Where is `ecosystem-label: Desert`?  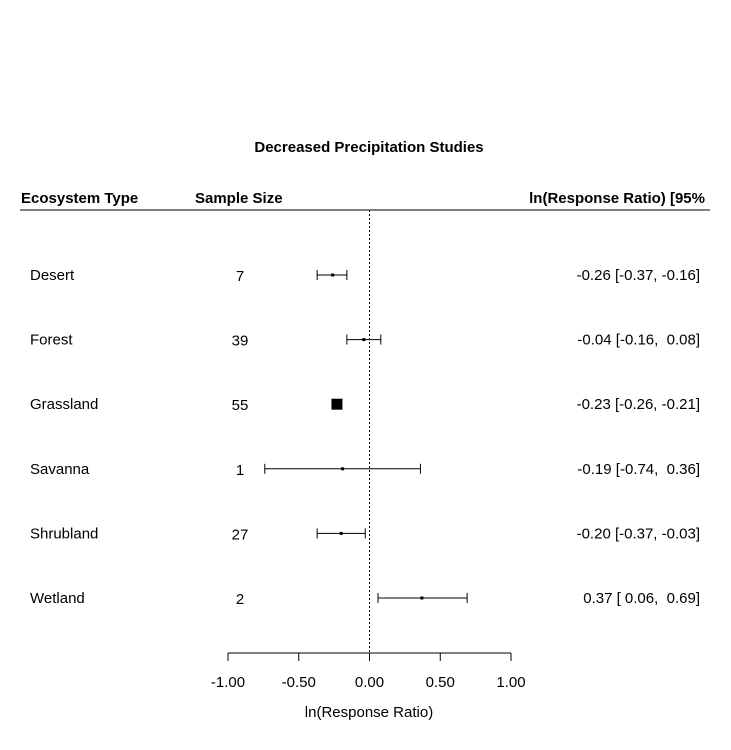 ecosystem-label: Desert is located at coordinates (52, 275).